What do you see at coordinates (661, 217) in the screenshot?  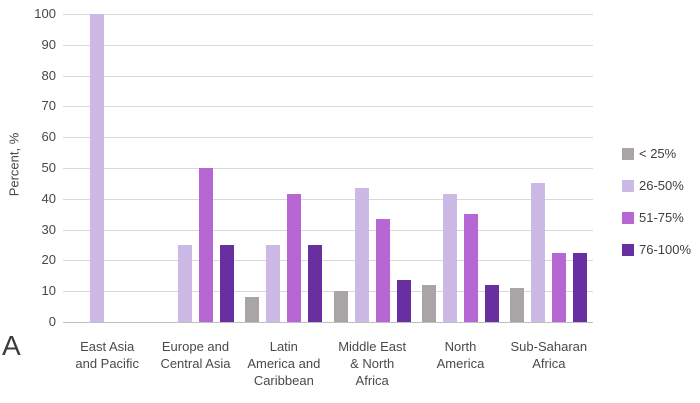 I see `legend-label: 51-75%` at bounding box center [661, 217].